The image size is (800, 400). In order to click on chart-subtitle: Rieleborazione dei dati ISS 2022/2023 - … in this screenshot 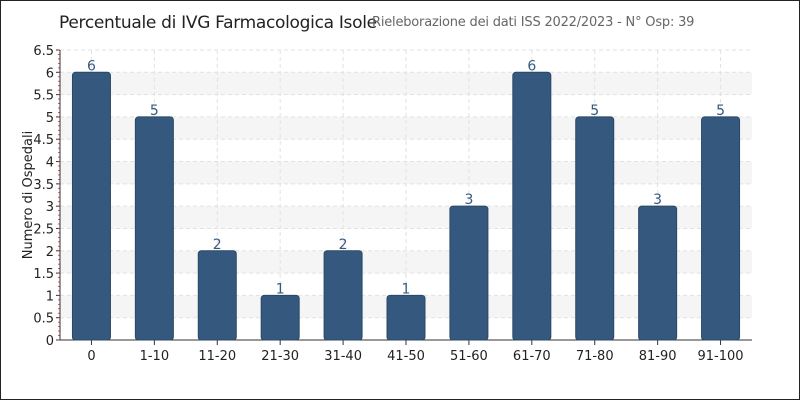, I will do `click(533, 22)`.